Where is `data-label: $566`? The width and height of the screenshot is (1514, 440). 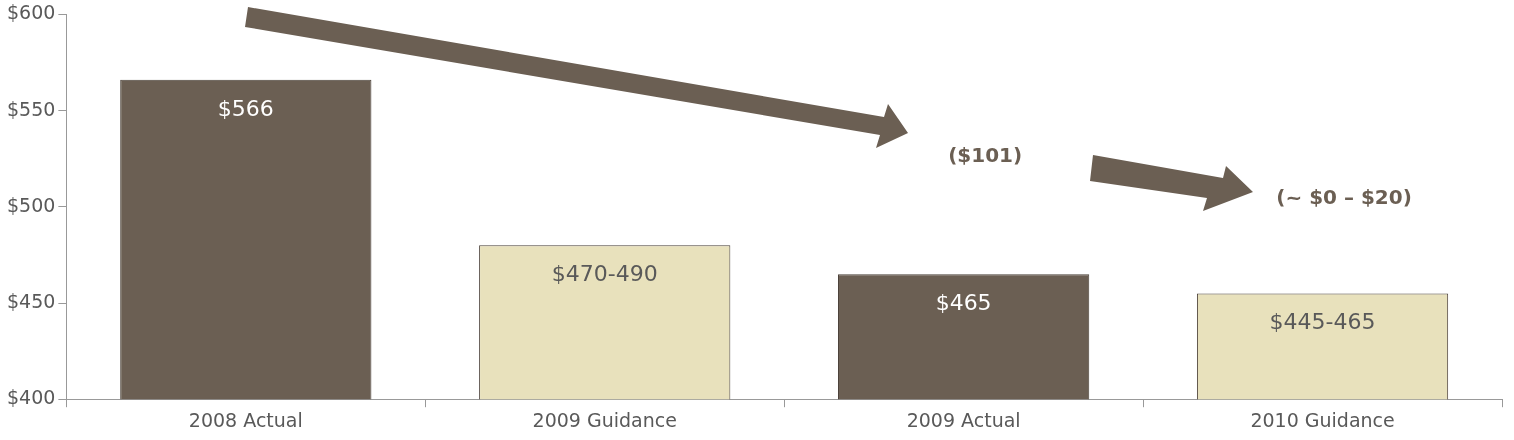
data-label: $566 is located at coordinates (245, 108).